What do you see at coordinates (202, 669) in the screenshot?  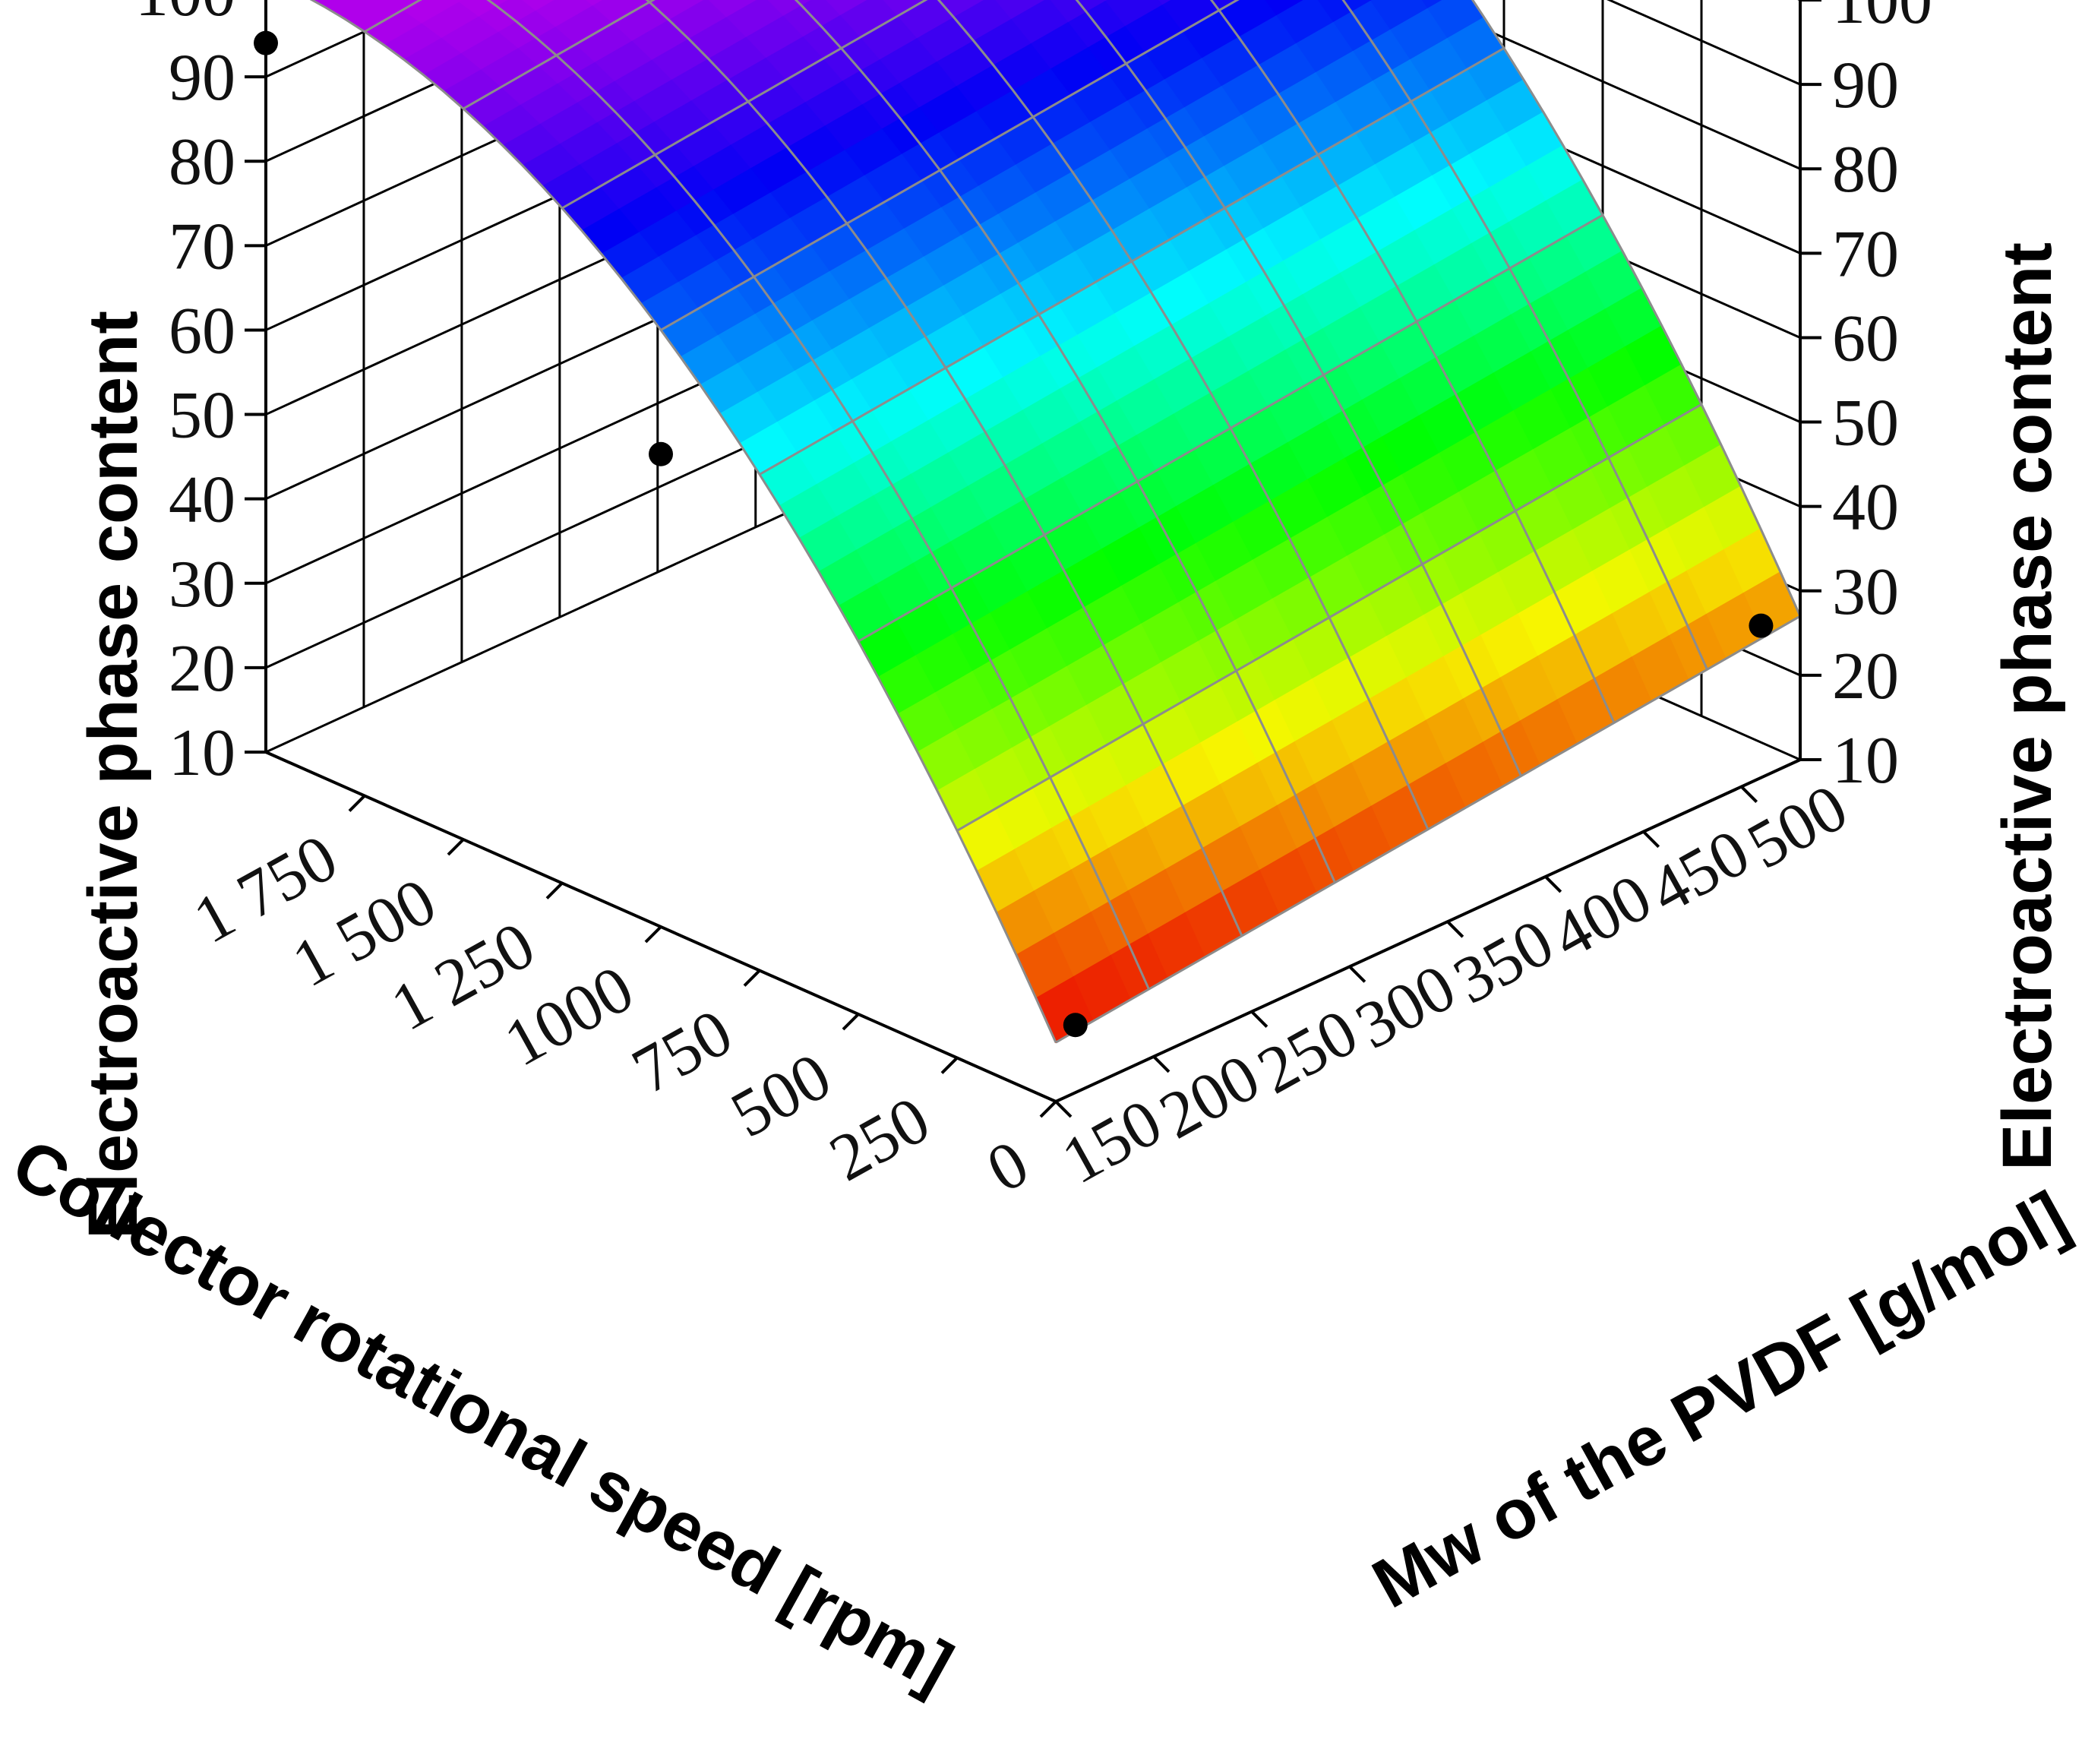 I see `z-tick-label-left: 20` at bounding box center [202, 669].